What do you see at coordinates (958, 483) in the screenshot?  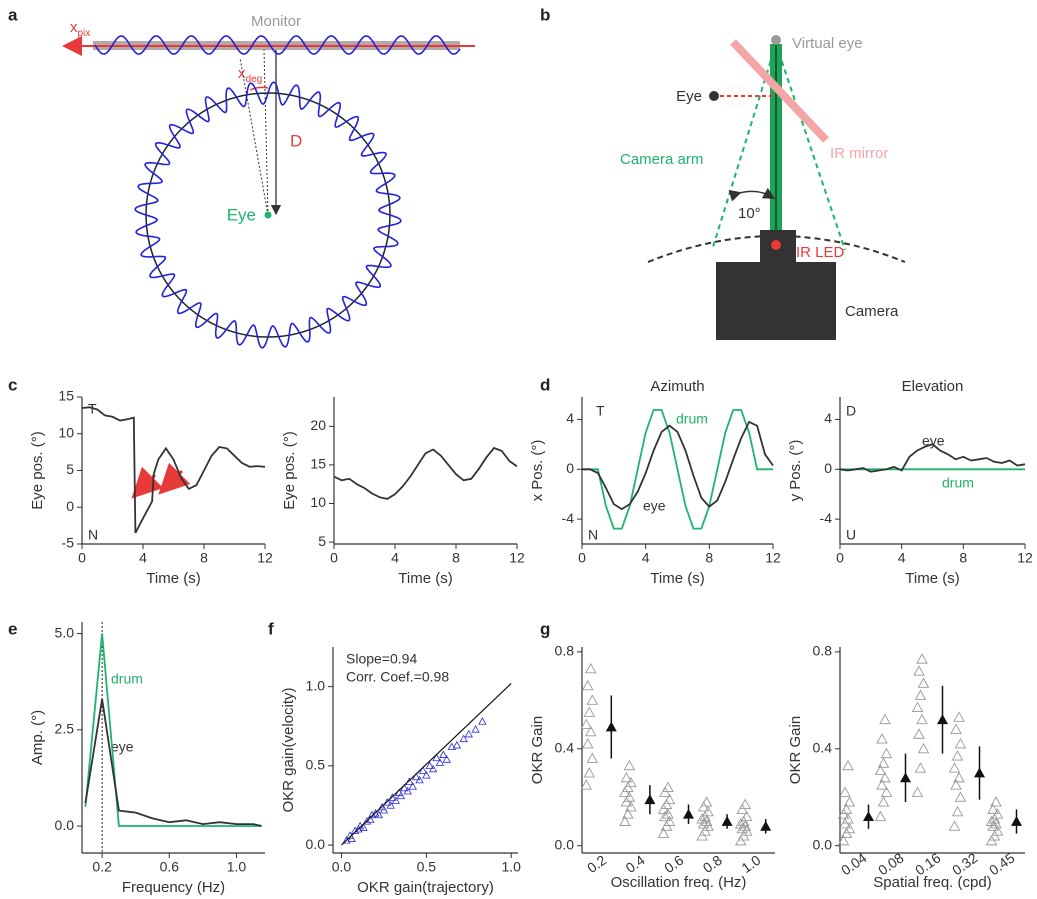 I see `annotation: drum` at bounding box center [958, 483].